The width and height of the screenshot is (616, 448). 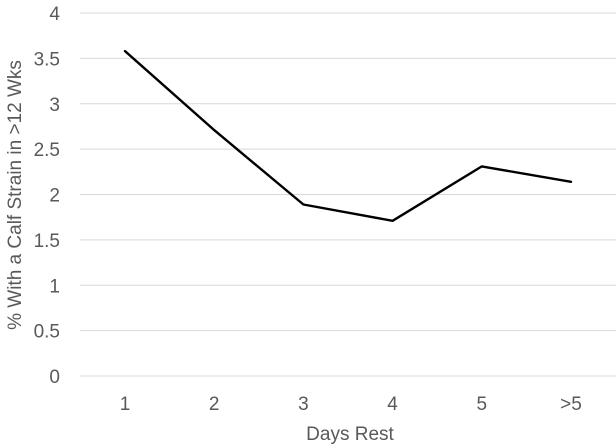 What do you see at coordinates (47, 196) in the screenshot?
I see `y-axis-ticks: 0 0.5 1 1.5 2 2.5 3 3.5 4` at bounding box center [47, 196].